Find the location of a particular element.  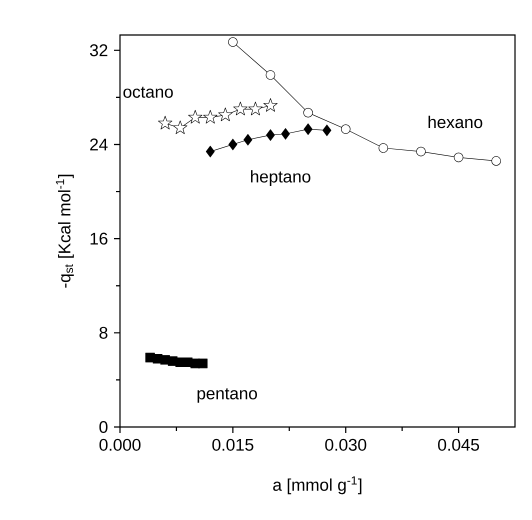

y-axis-title: -q$_{st}$ [Kcal mol$^{-1}$] is located at coordinates (65, 231).